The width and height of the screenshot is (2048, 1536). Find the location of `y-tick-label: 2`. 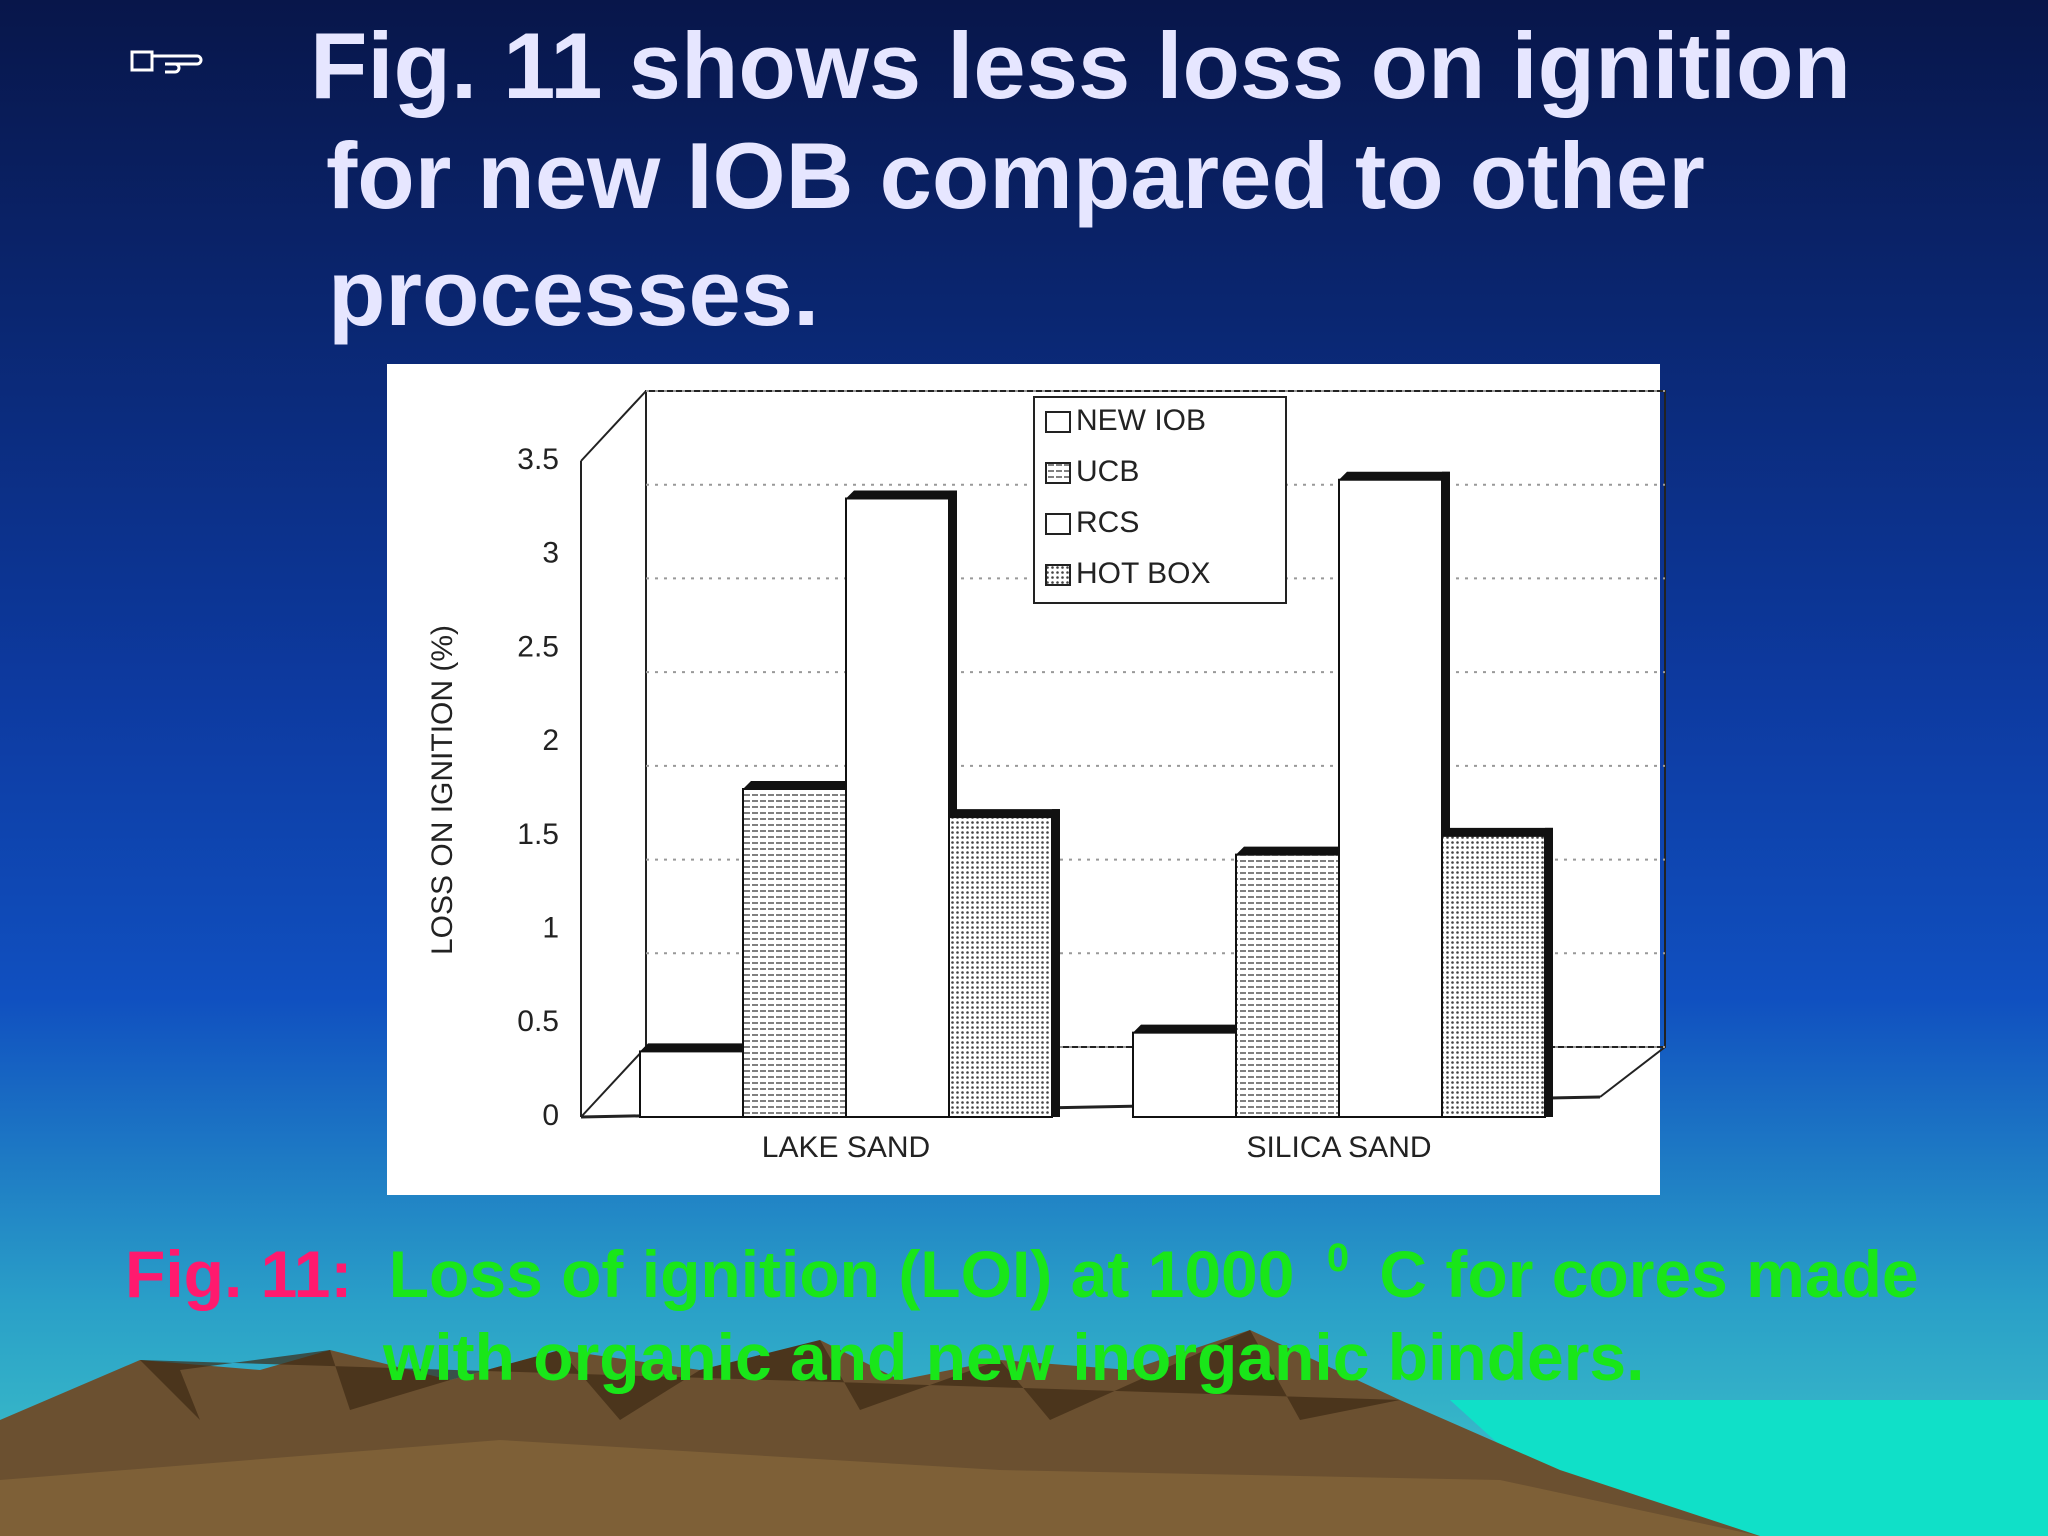

y-tick-label: 2 is located at coordinates (550, 740).